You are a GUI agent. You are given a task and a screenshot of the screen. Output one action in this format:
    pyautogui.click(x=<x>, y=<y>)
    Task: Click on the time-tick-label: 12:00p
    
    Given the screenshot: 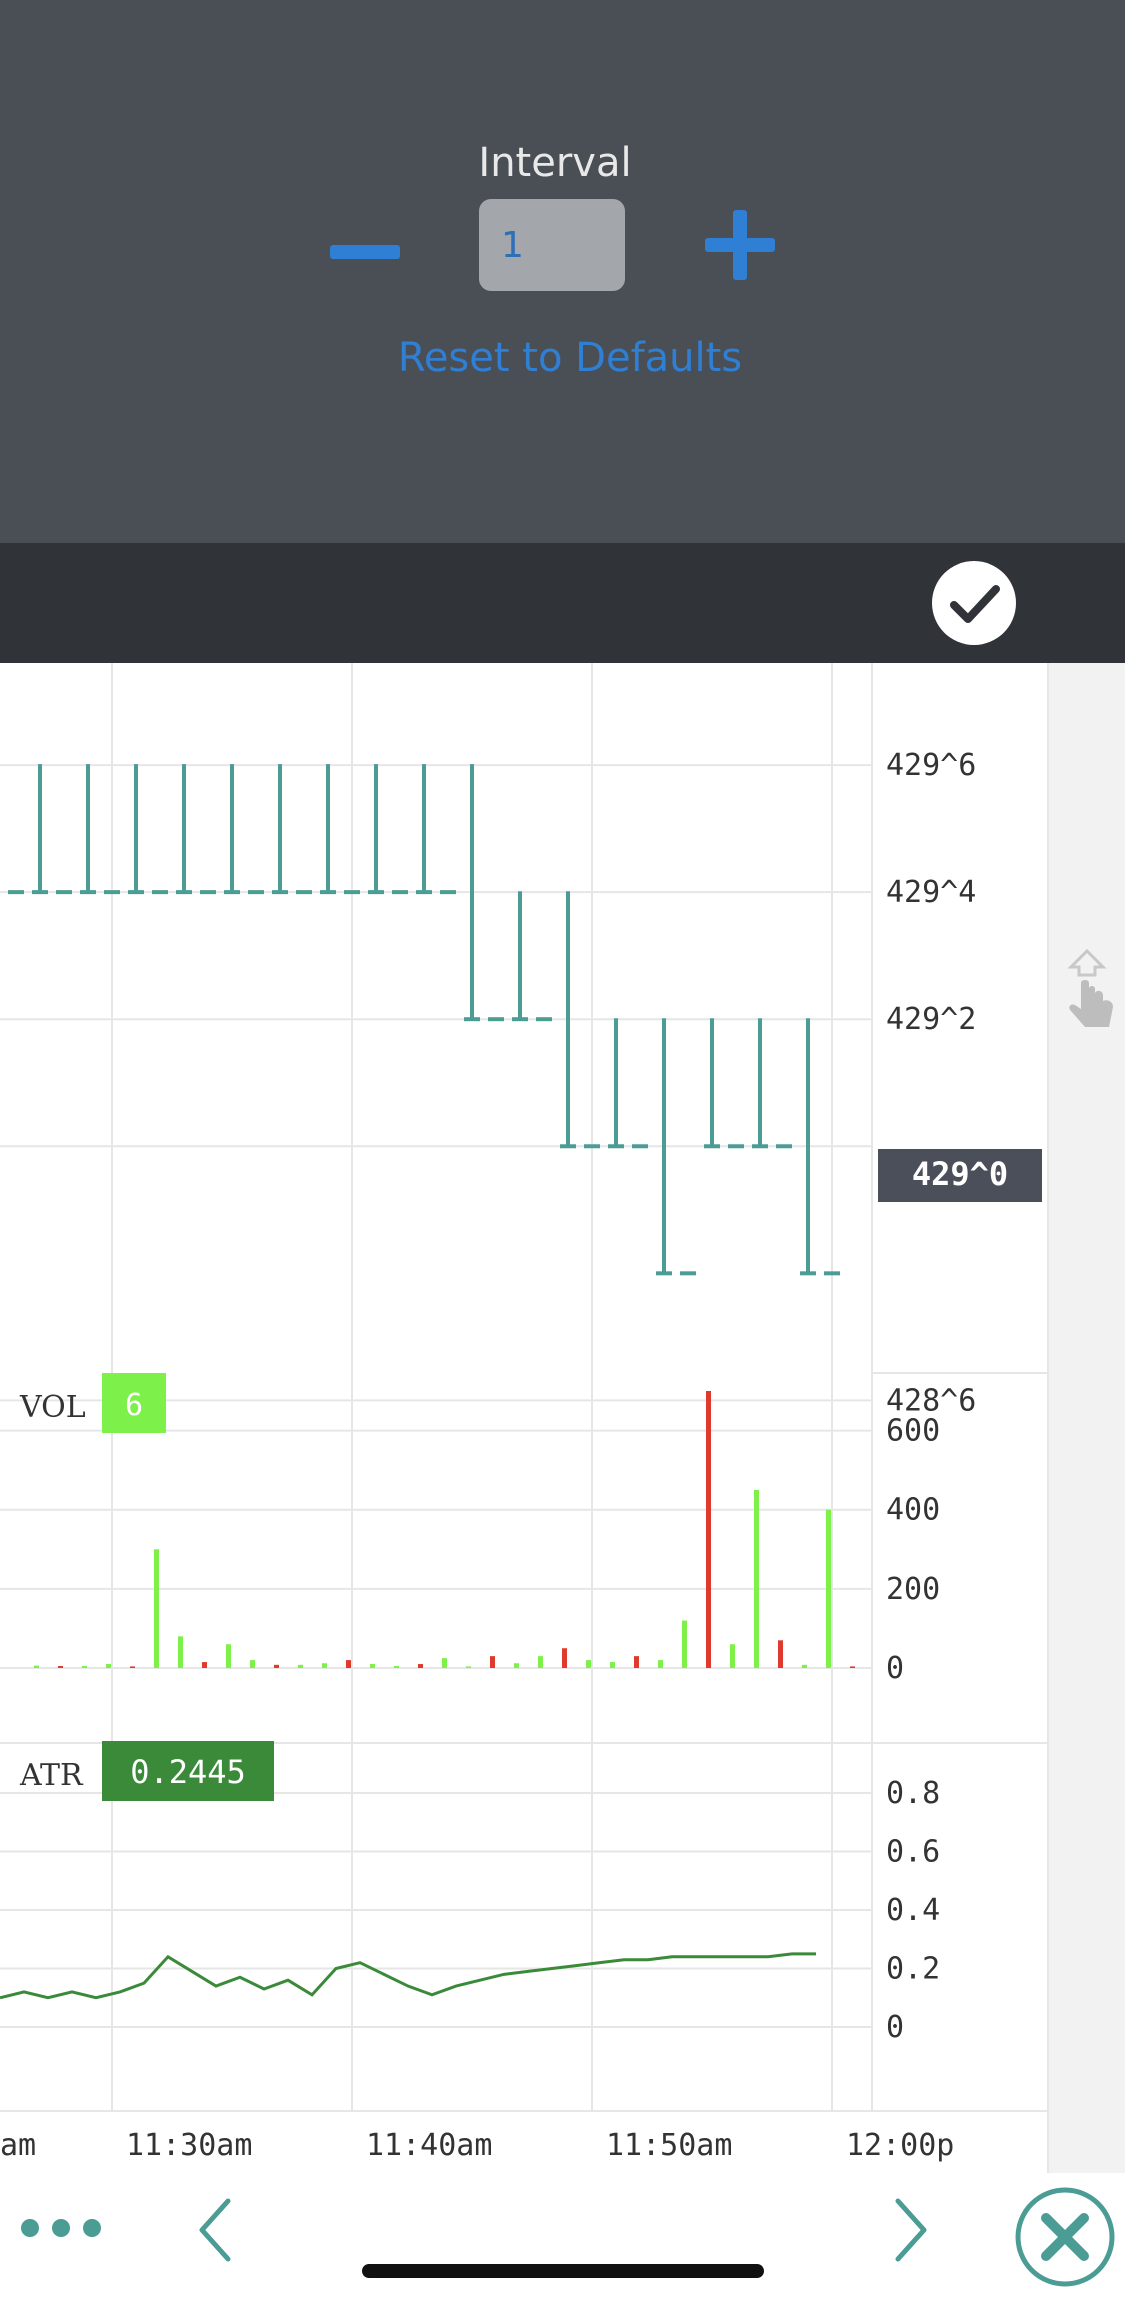 What is the action you would take?
    pyautogui.click(x=900, y=2145)
    